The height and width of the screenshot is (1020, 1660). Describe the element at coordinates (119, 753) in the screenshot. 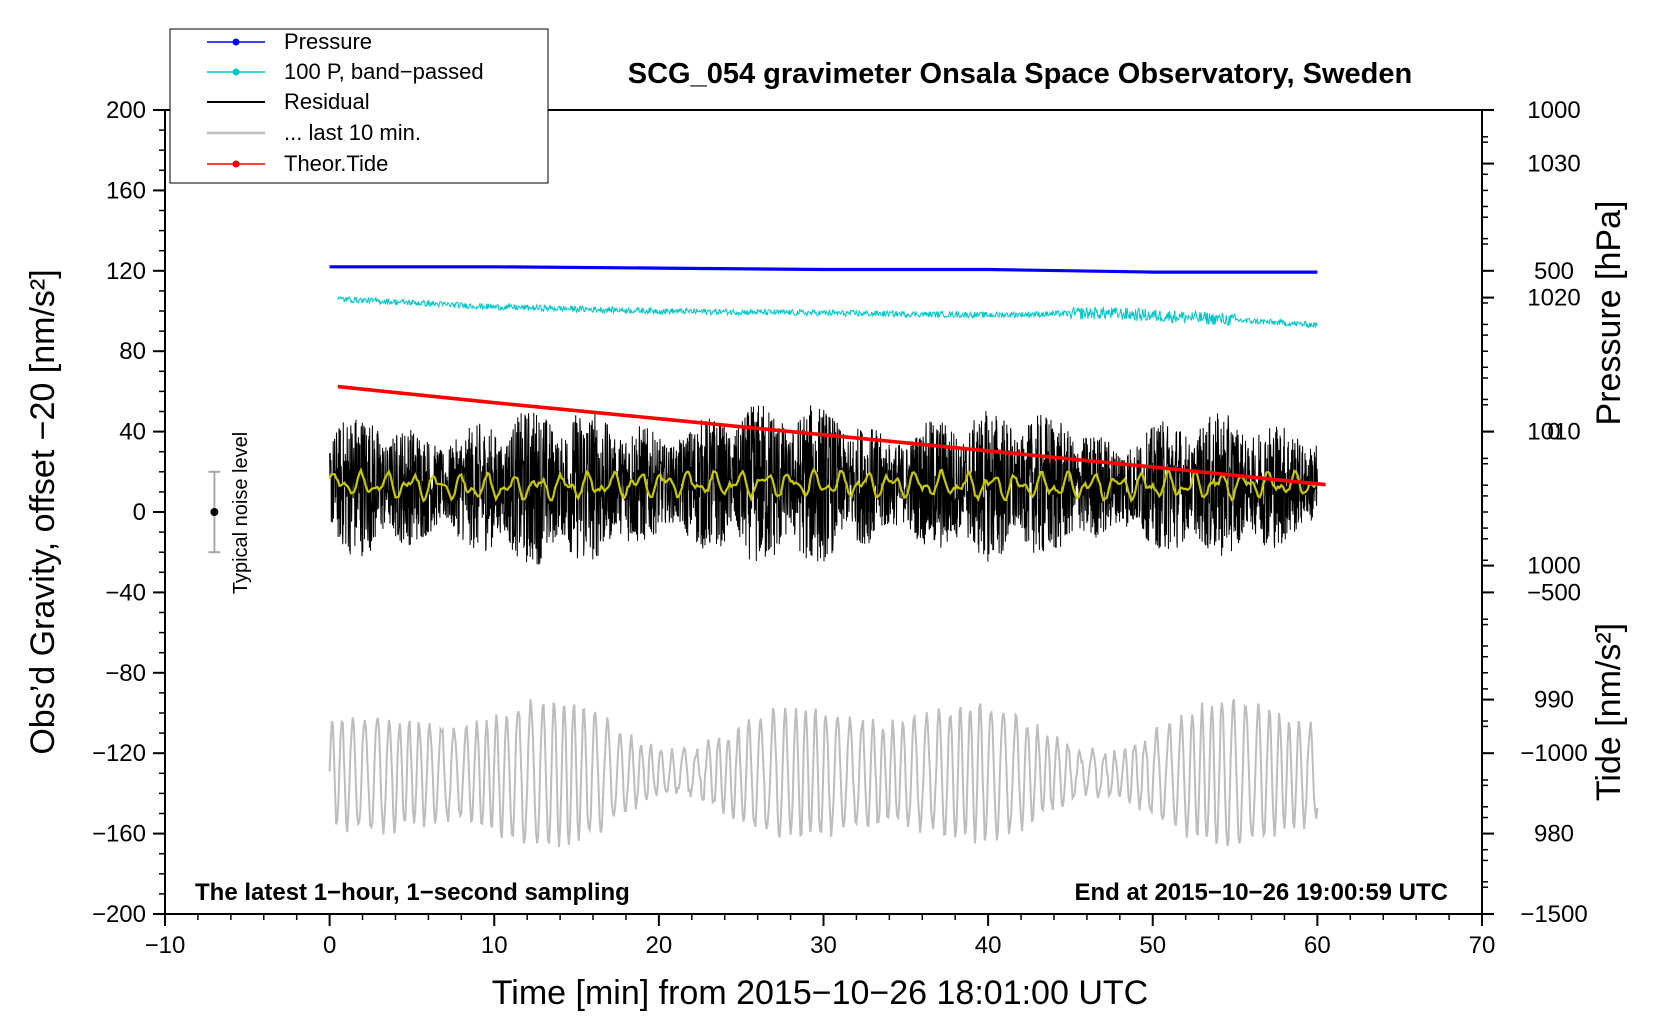

I see `y-left-tick-label: −120` at that location.